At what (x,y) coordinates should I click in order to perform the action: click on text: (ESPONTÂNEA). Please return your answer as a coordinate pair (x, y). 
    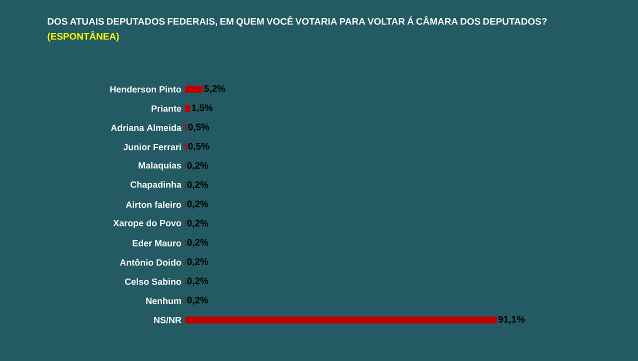
    Looking at the image, I should click on (83, 36).